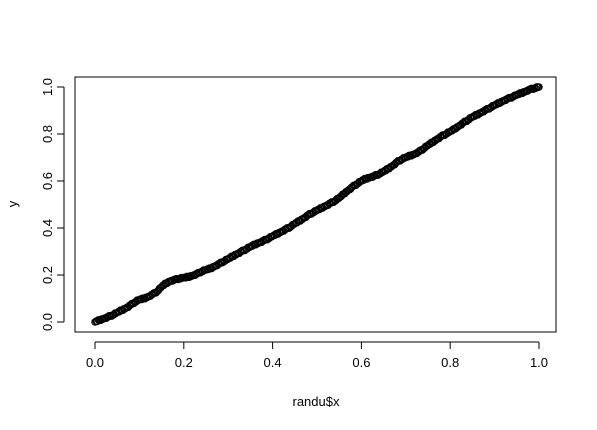 This screenshot has height=430, width=597. Describe the element at coordinates (317, 355) in the screenshot. I see `x-axis: 0.0 0.2 0.4 0.6 0.8 1.0` at that location.